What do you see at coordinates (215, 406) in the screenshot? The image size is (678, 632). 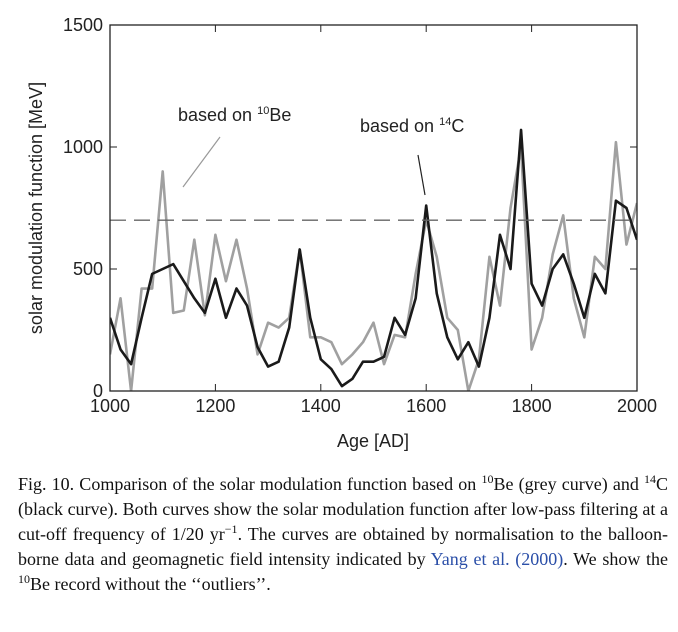 I see `x-tick-label: 1200` at bounding box center [215, 406].